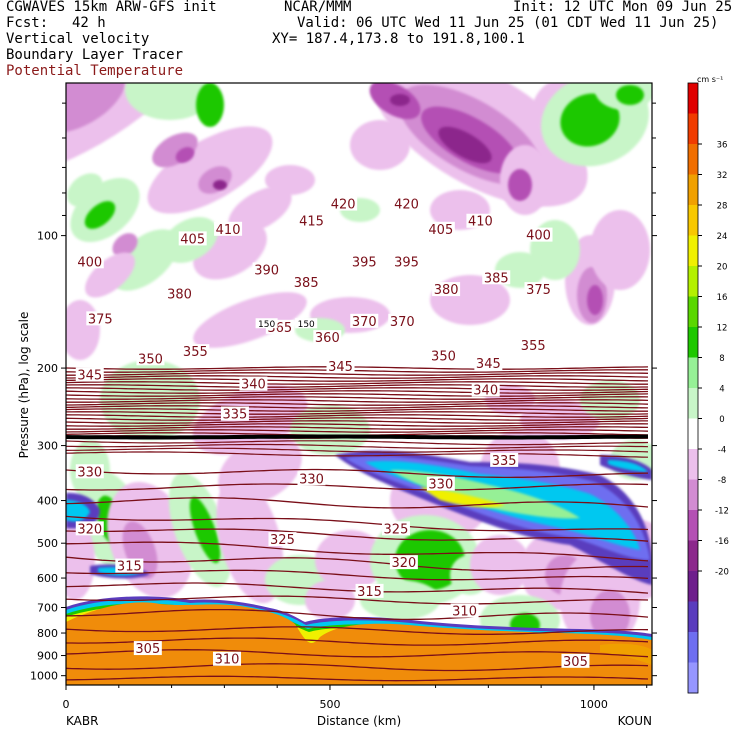 This screenshot has width=740, height=740. I want to click on y-tick-label: 800, so click(47, 633).